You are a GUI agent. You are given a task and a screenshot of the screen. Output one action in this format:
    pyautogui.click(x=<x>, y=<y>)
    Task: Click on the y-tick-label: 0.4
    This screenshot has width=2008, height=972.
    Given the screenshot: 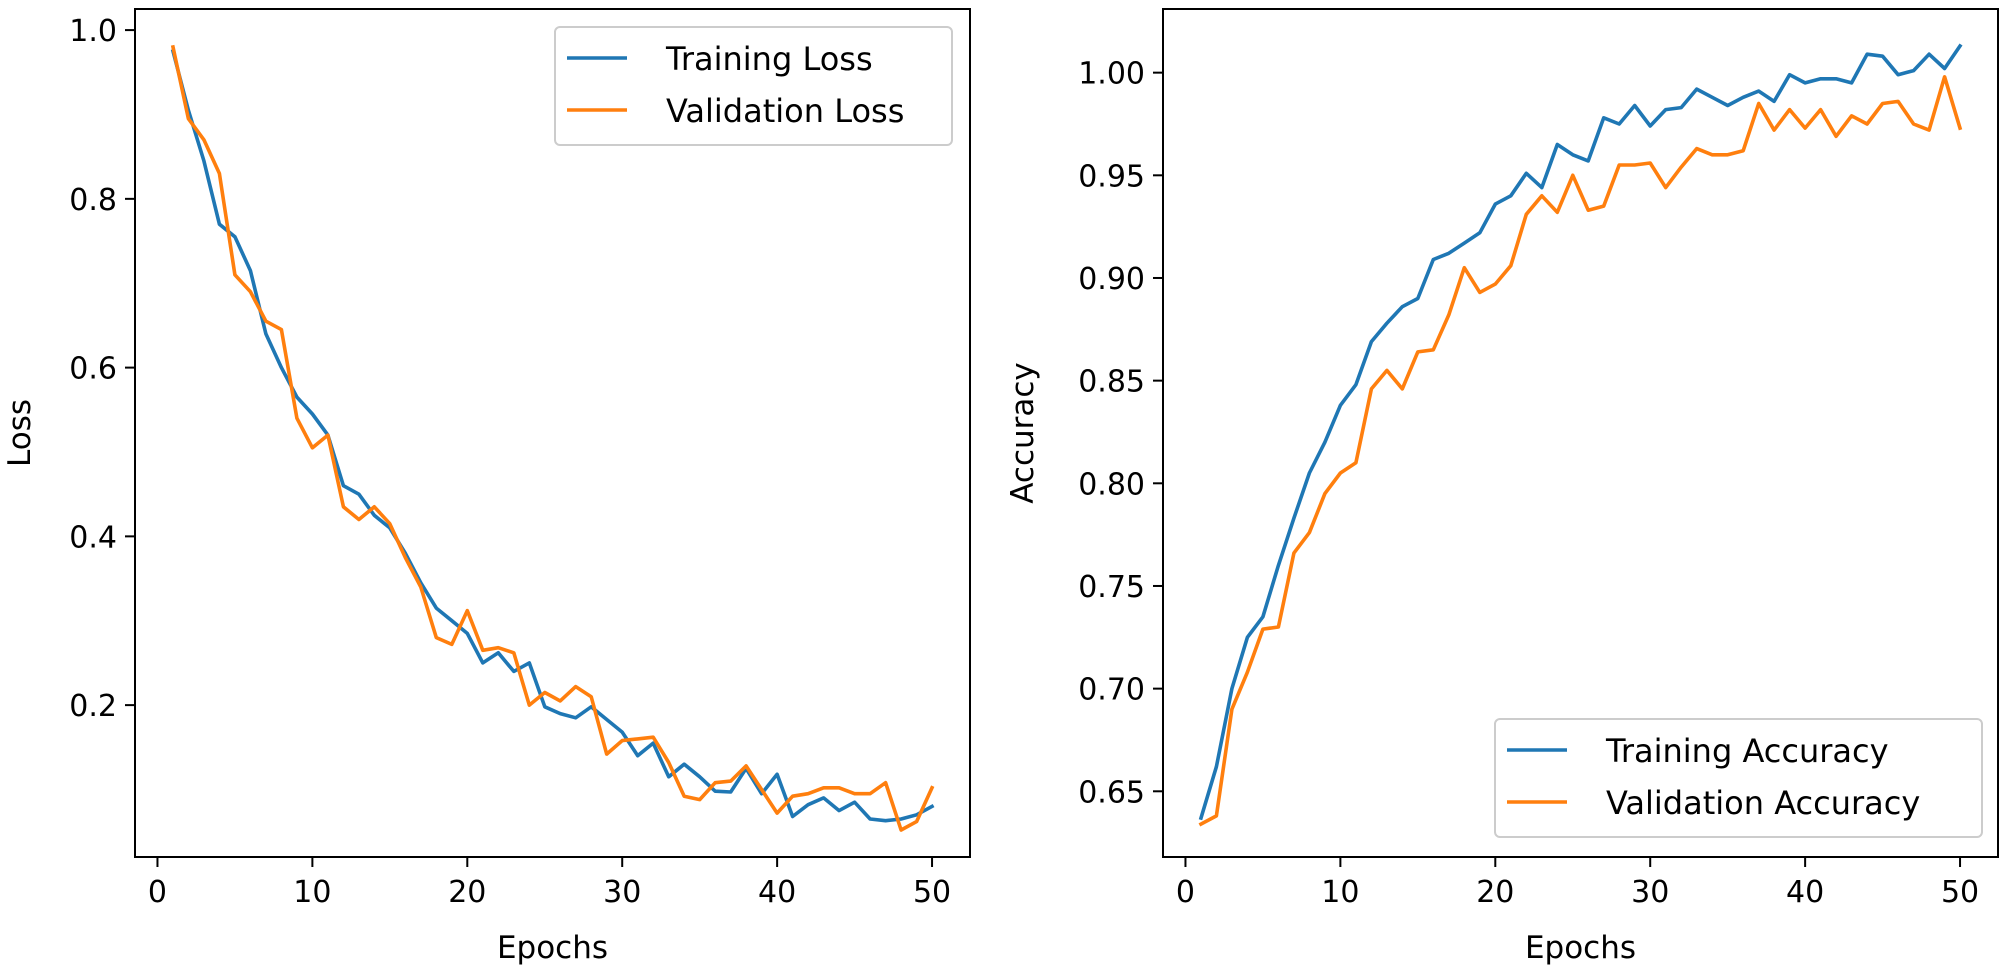 What is the action you would take?
    pyautogui.click(x=93, y=537)
    